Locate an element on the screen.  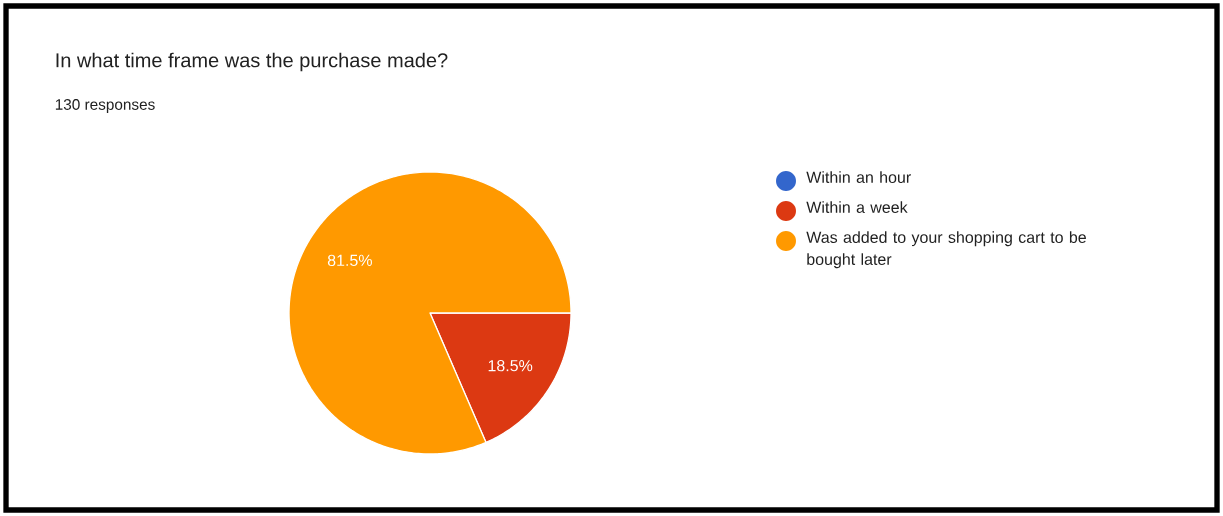
data-label: 81.5% is located at coordinates (349, 260).